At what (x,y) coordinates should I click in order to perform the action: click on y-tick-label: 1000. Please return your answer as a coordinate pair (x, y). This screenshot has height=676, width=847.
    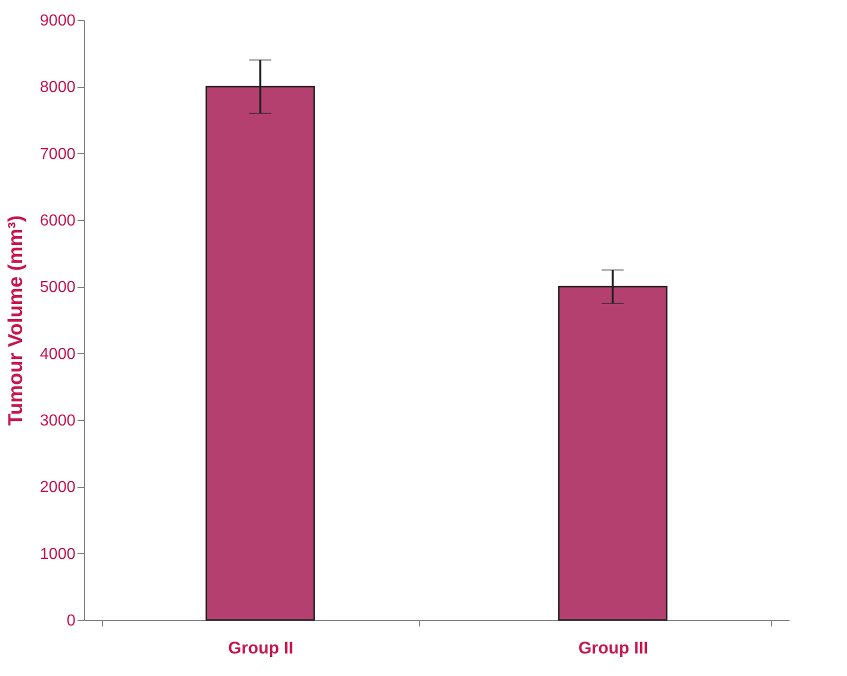
    Looking at the image, I should click on (58, 554).